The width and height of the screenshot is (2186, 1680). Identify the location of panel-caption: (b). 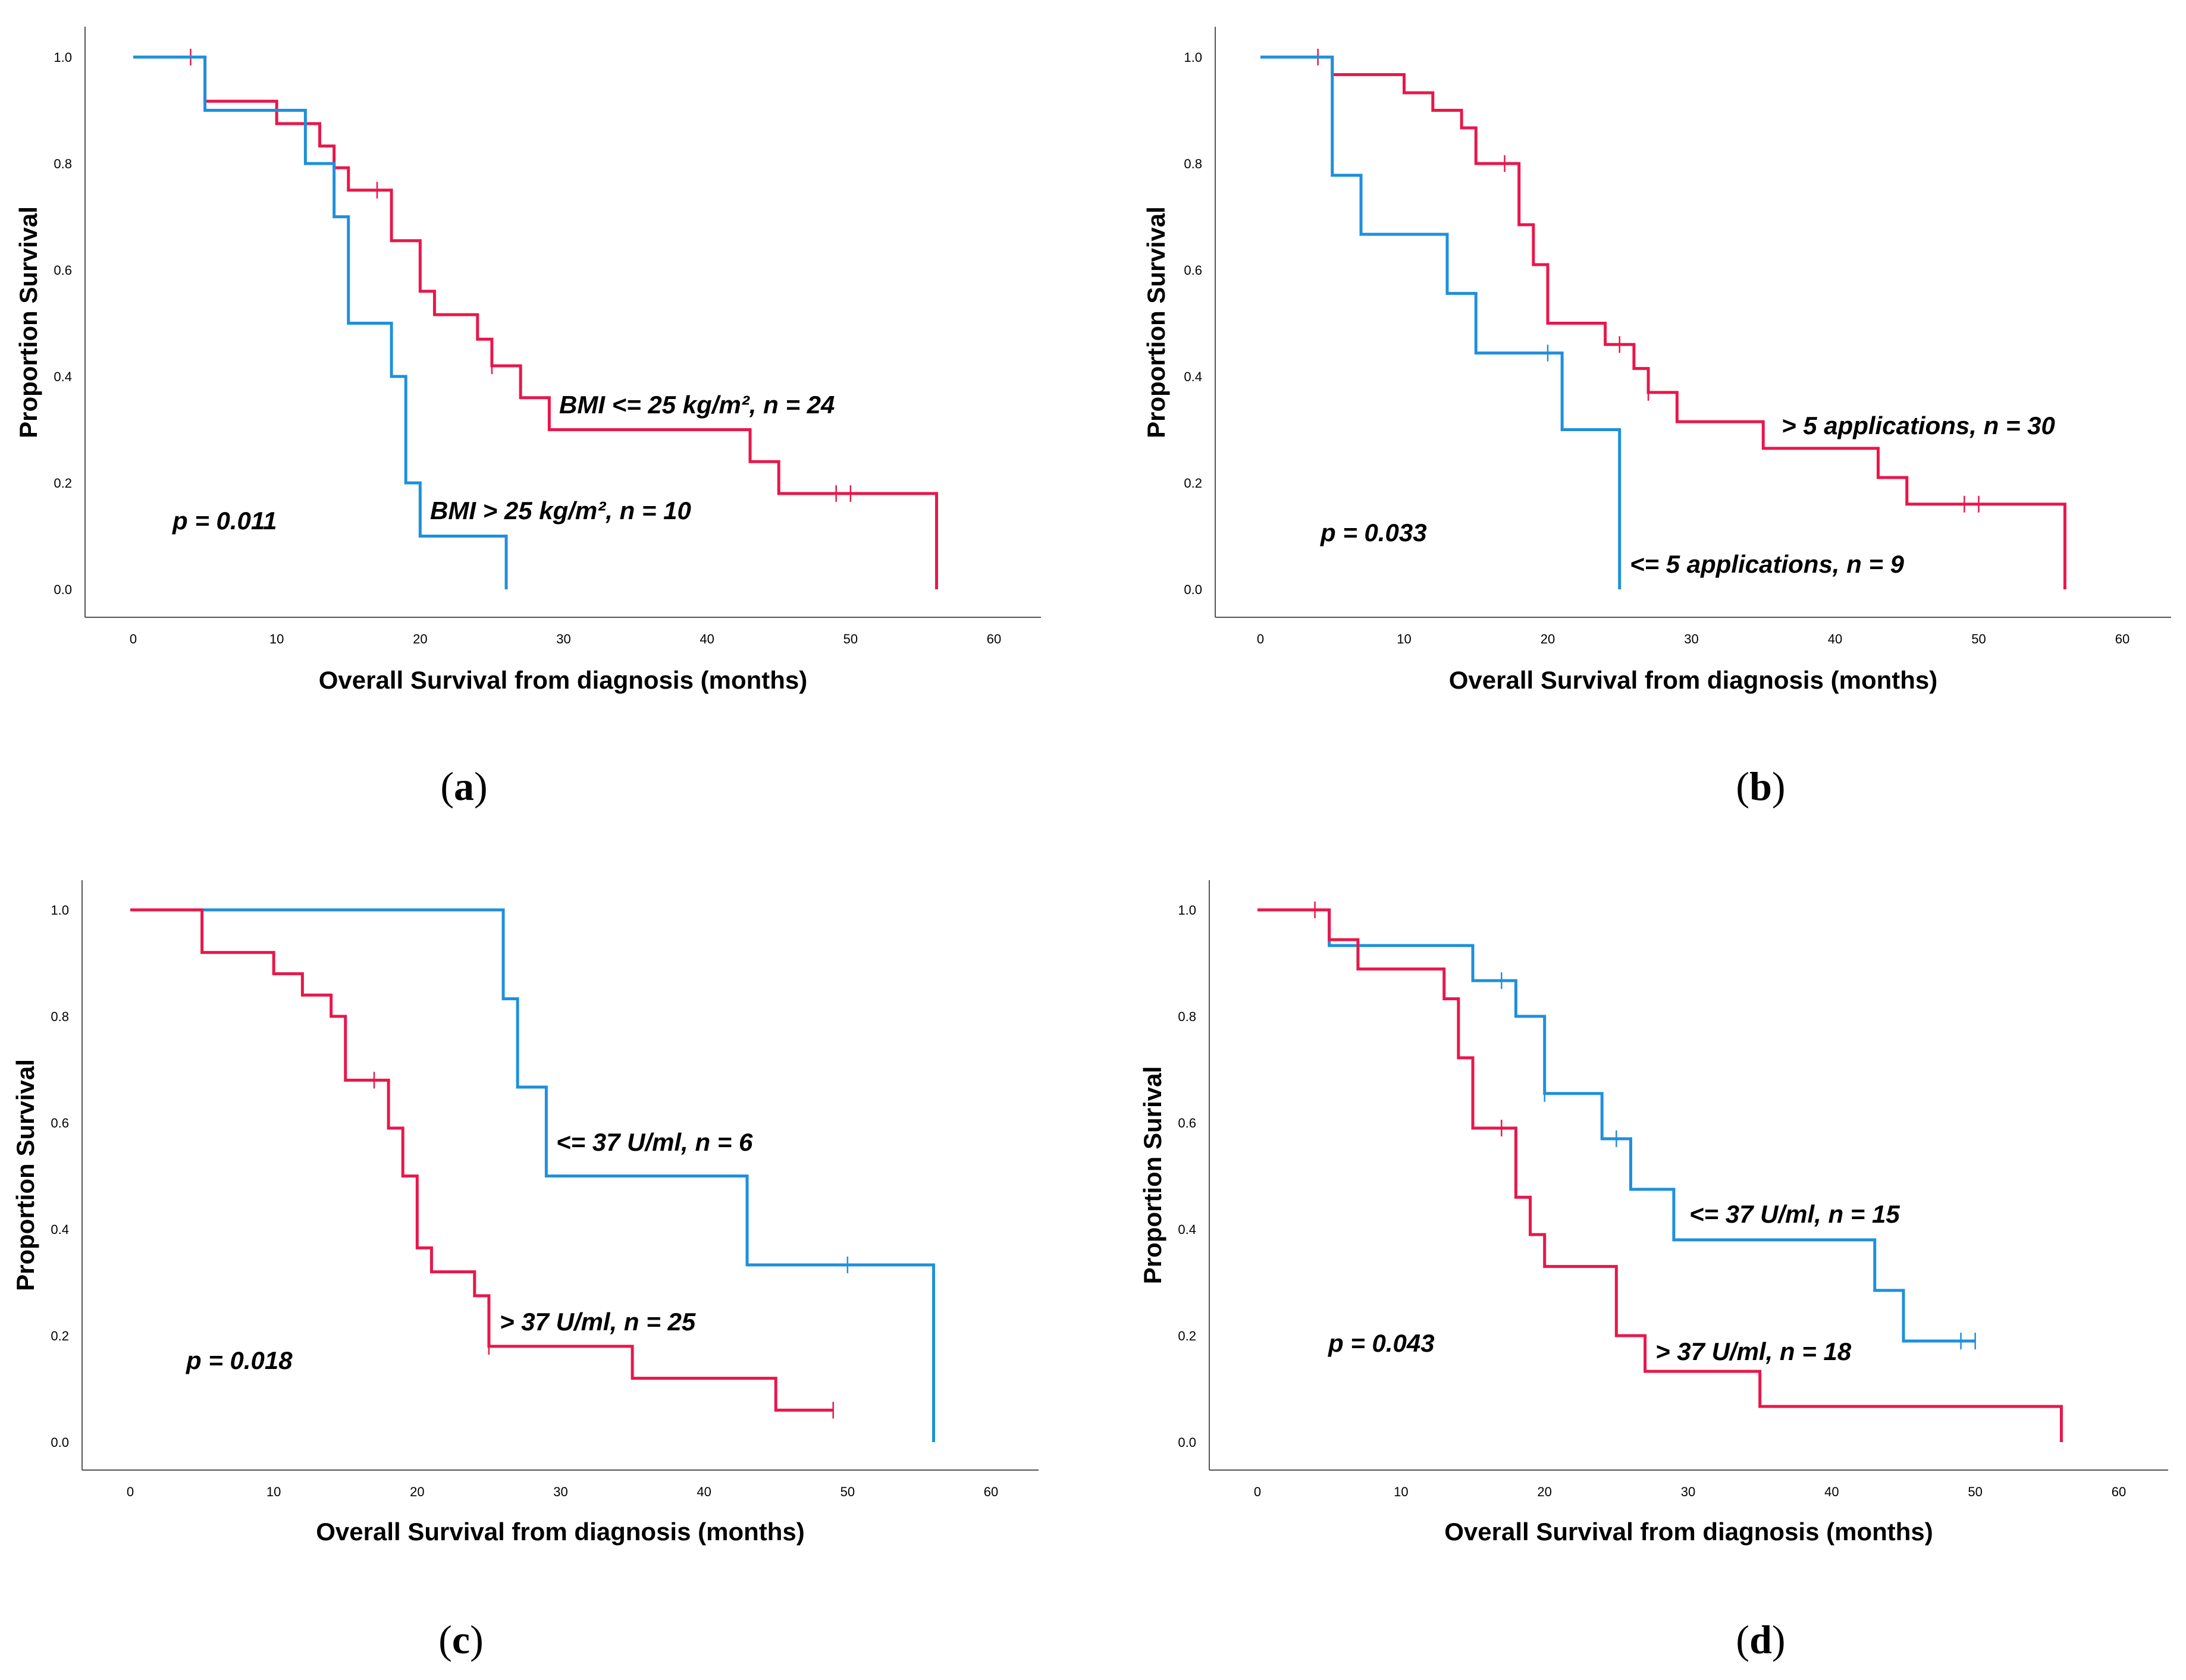
(1760, 786).